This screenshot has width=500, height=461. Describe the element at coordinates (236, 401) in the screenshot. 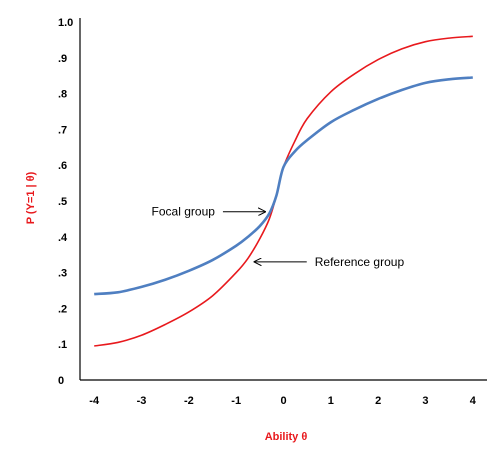

I see `x-tick-label: -1` at that location.